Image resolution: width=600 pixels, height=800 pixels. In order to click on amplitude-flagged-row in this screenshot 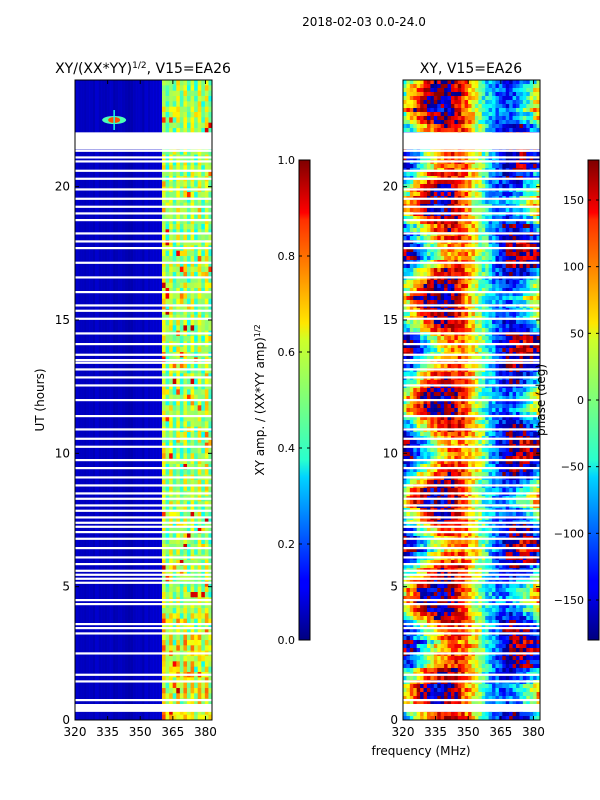, I will do `click(143, 198)`.